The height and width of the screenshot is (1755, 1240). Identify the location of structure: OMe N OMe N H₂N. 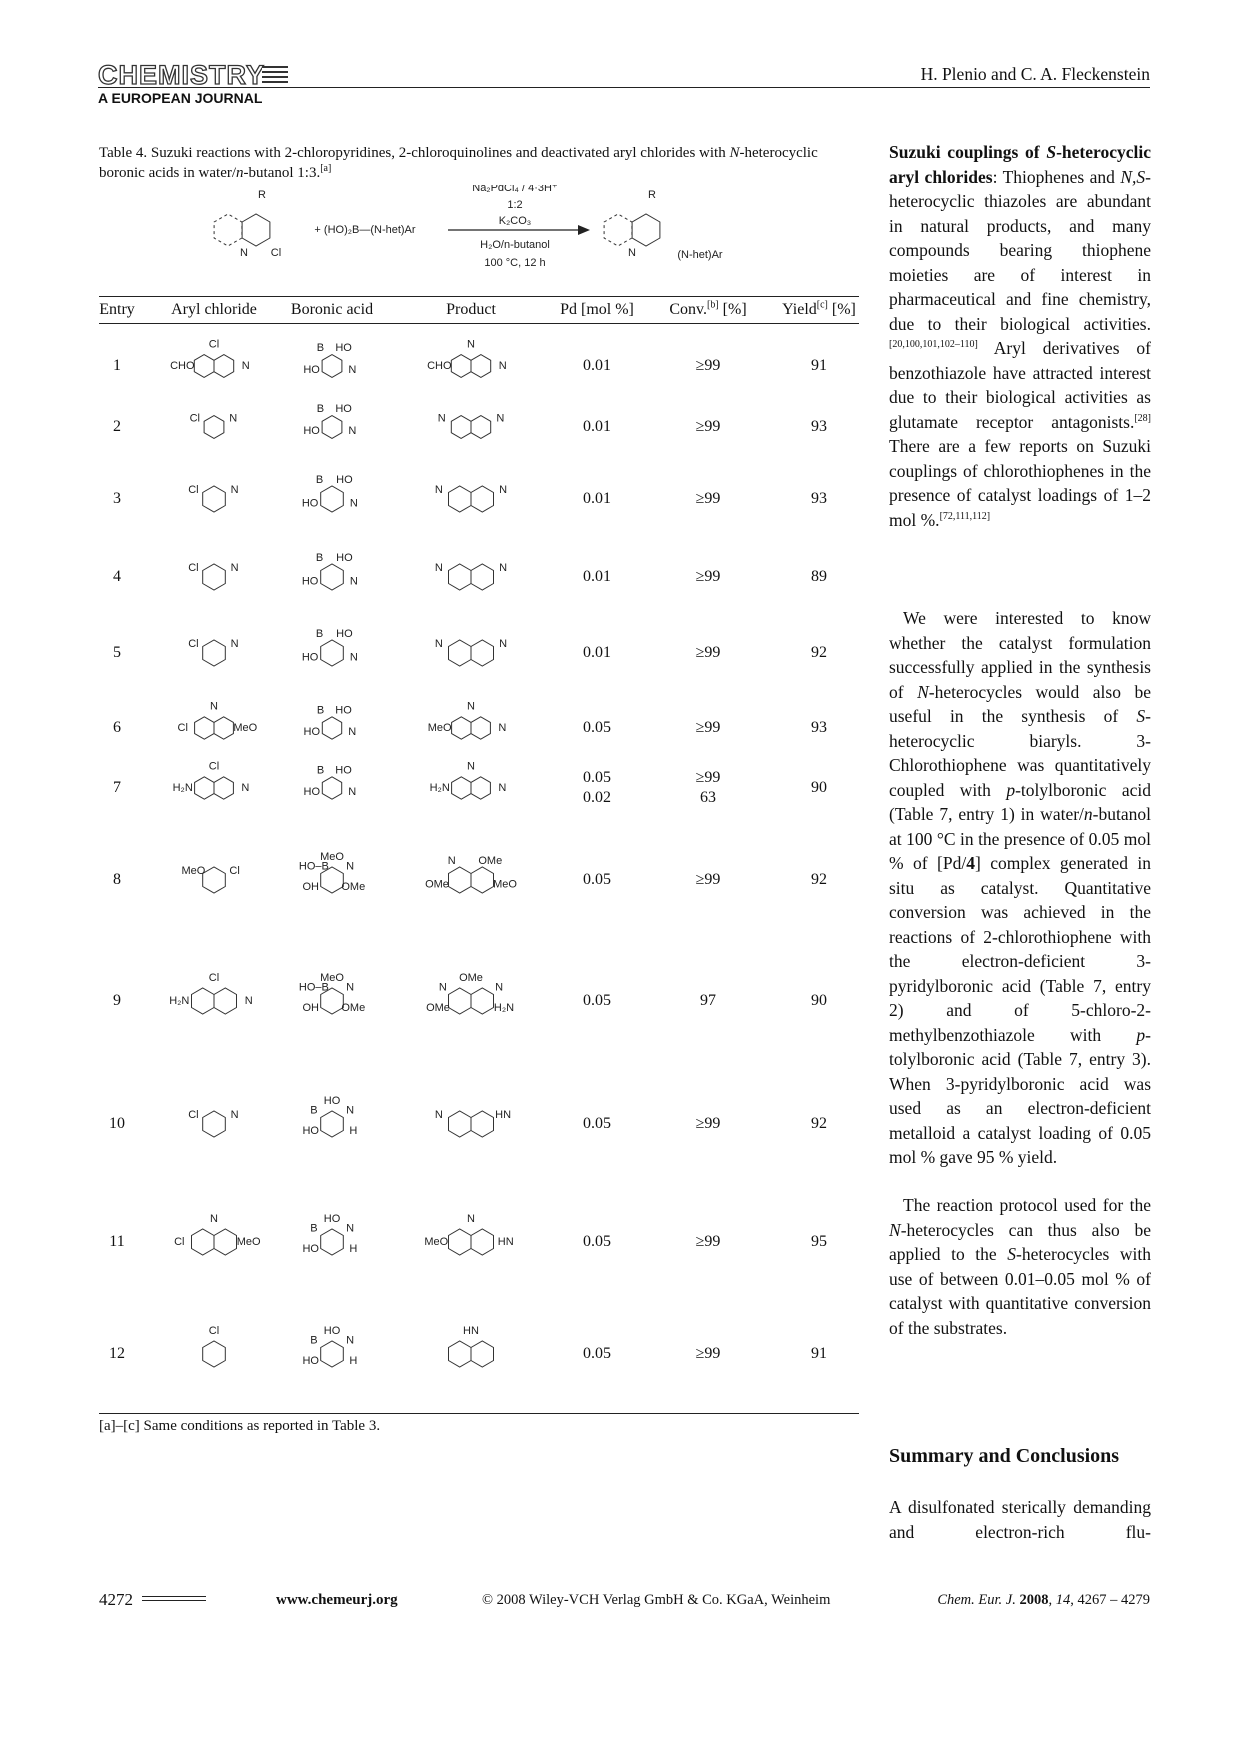
(470, 993).